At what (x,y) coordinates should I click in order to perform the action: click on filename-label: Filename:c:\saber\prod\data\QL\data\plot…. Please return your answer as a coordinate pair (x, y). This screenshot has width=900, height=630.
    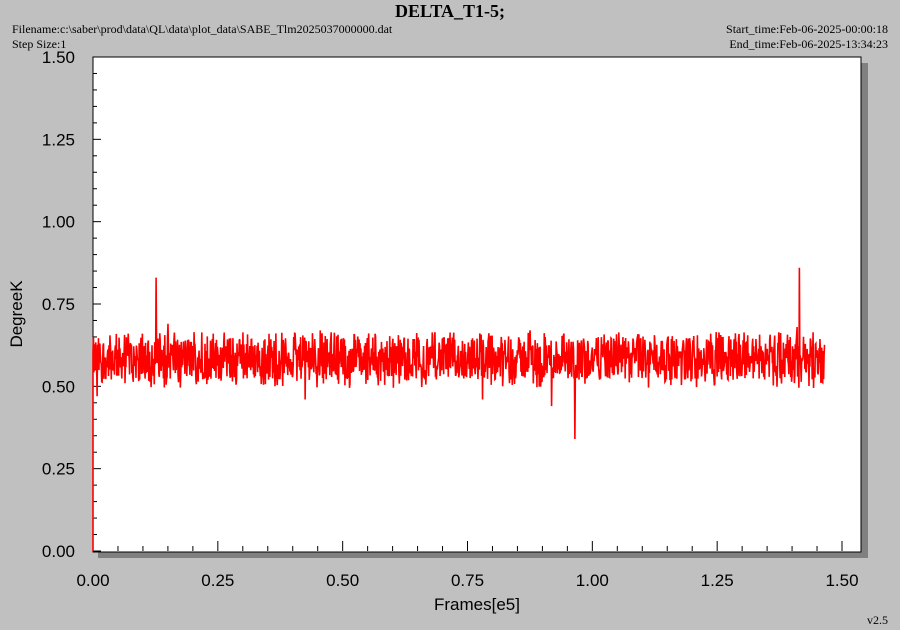
    Looking at the image, I should click on (202, 29).